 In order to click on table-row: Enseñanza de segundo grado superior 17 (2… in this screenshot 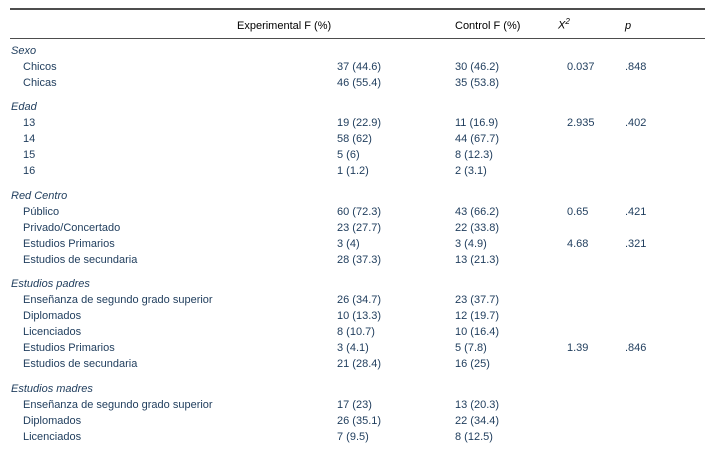, I will do `click(357, 405)`.